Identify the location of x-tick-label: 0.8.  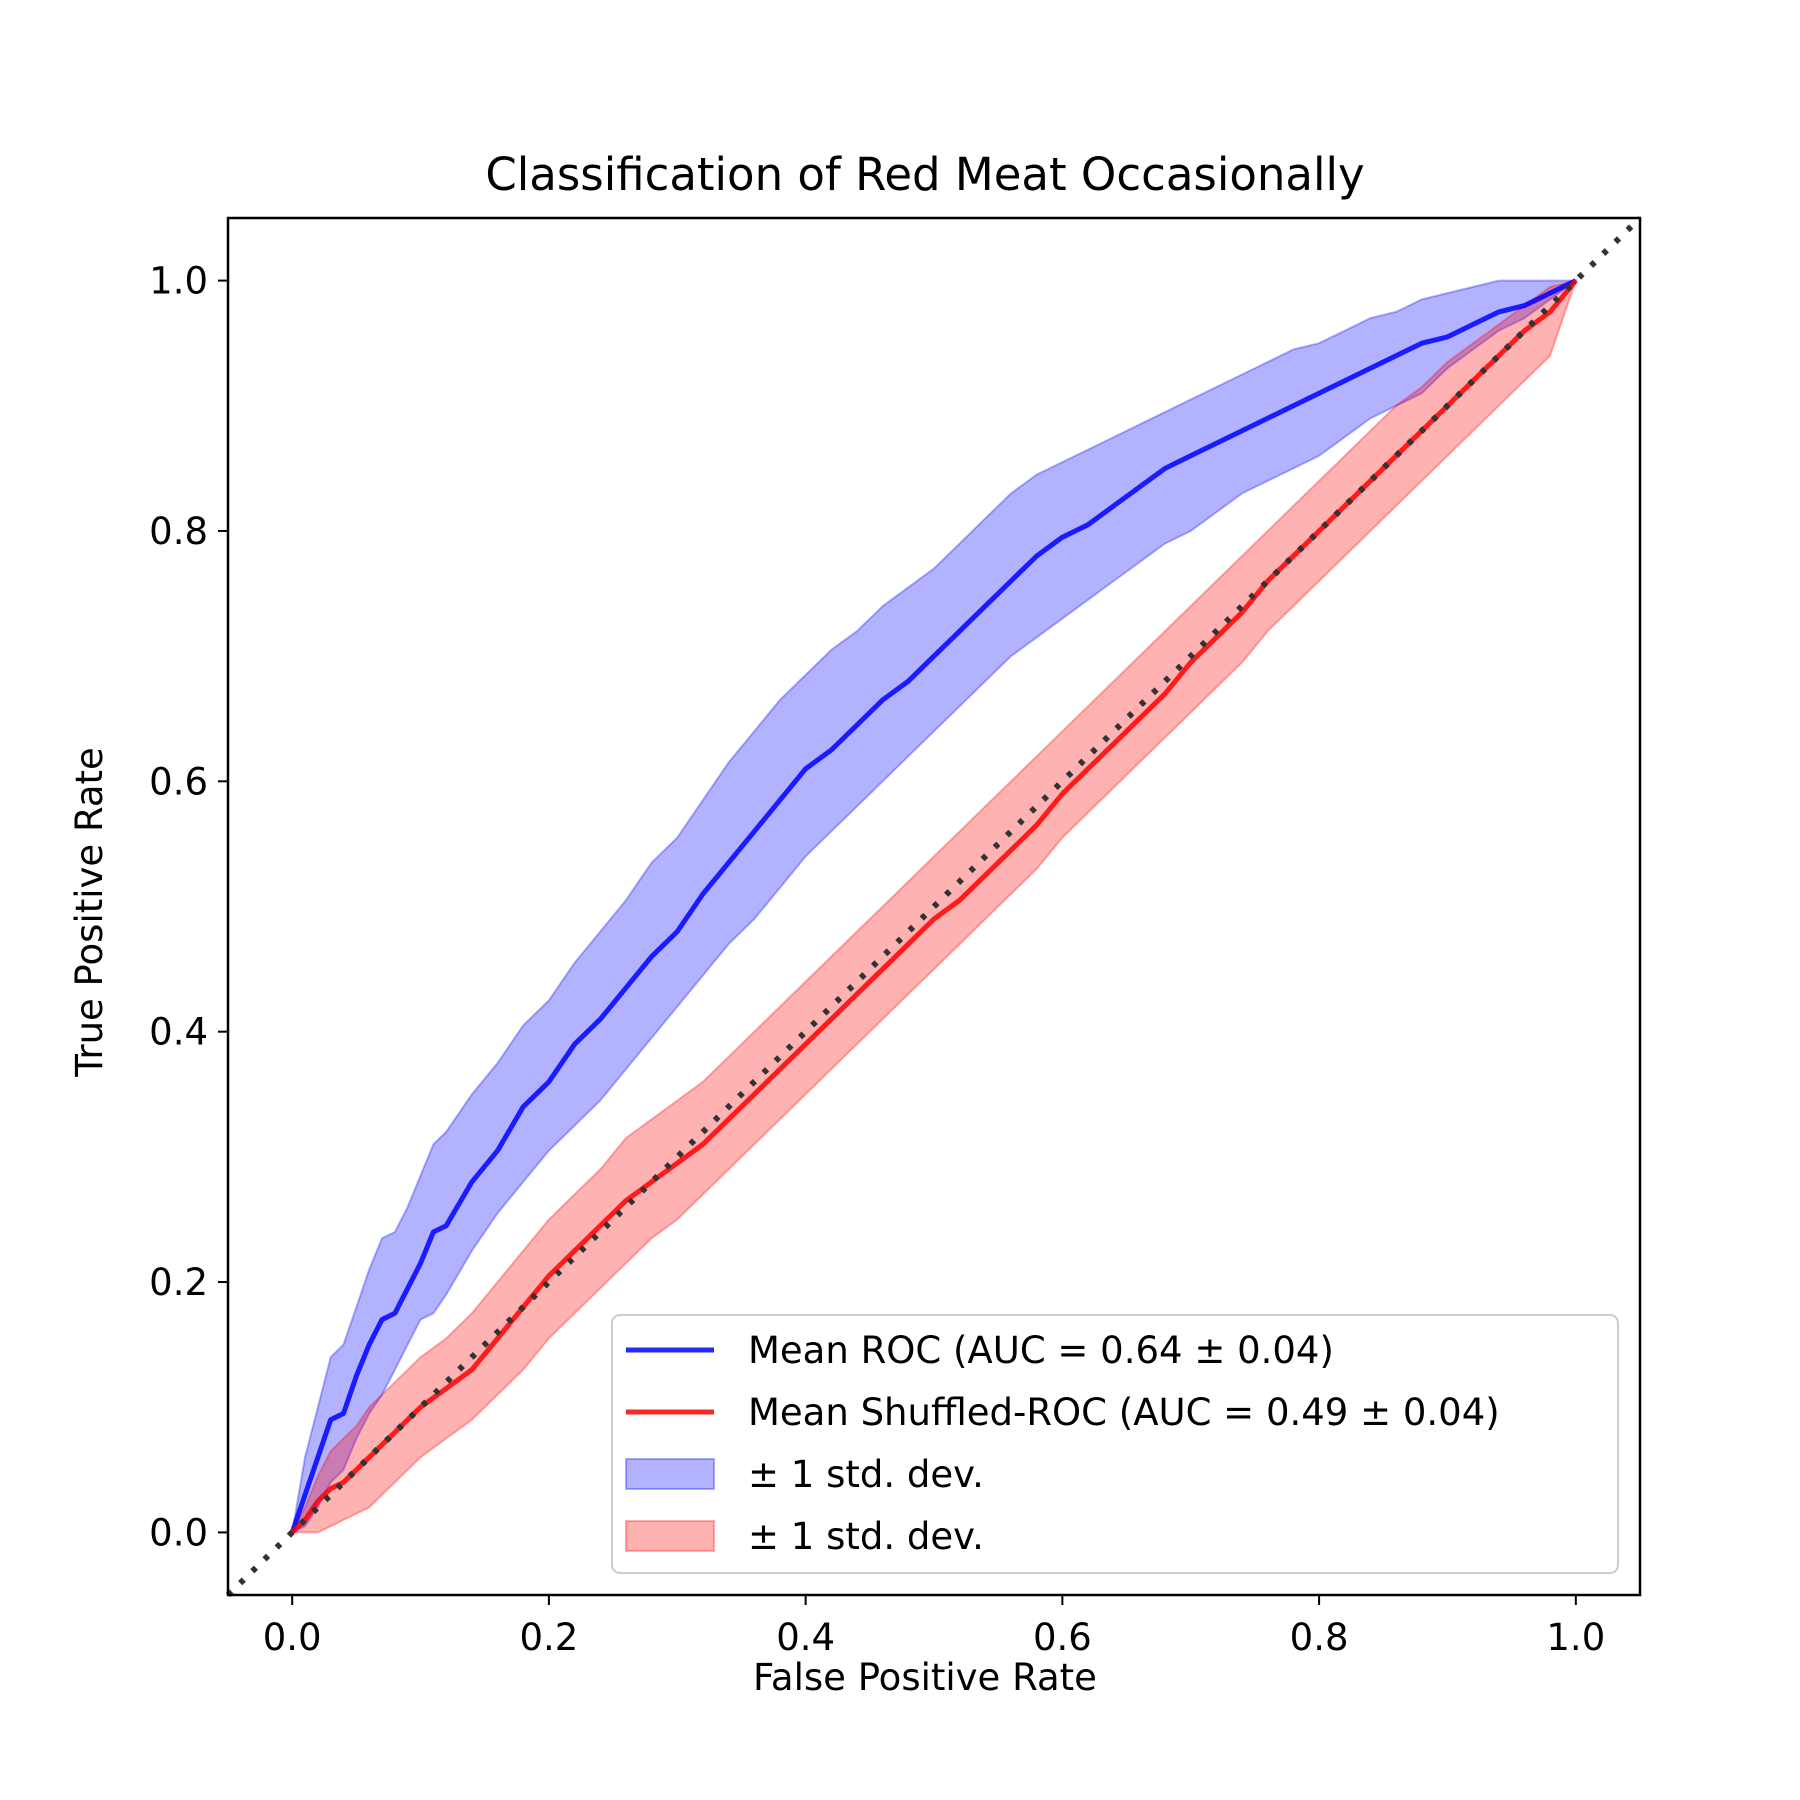
(1319, 1637).